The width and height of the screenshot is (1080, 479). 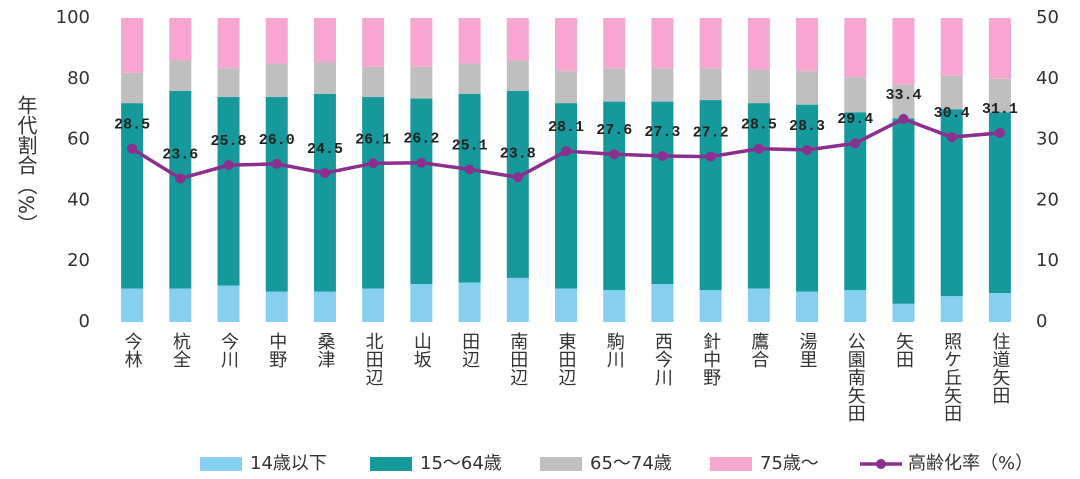 What do you see at coordinates (517, 359) in the screenshot?
I see `x-tick-label: 南田辺` at bounding box center [517, 359].